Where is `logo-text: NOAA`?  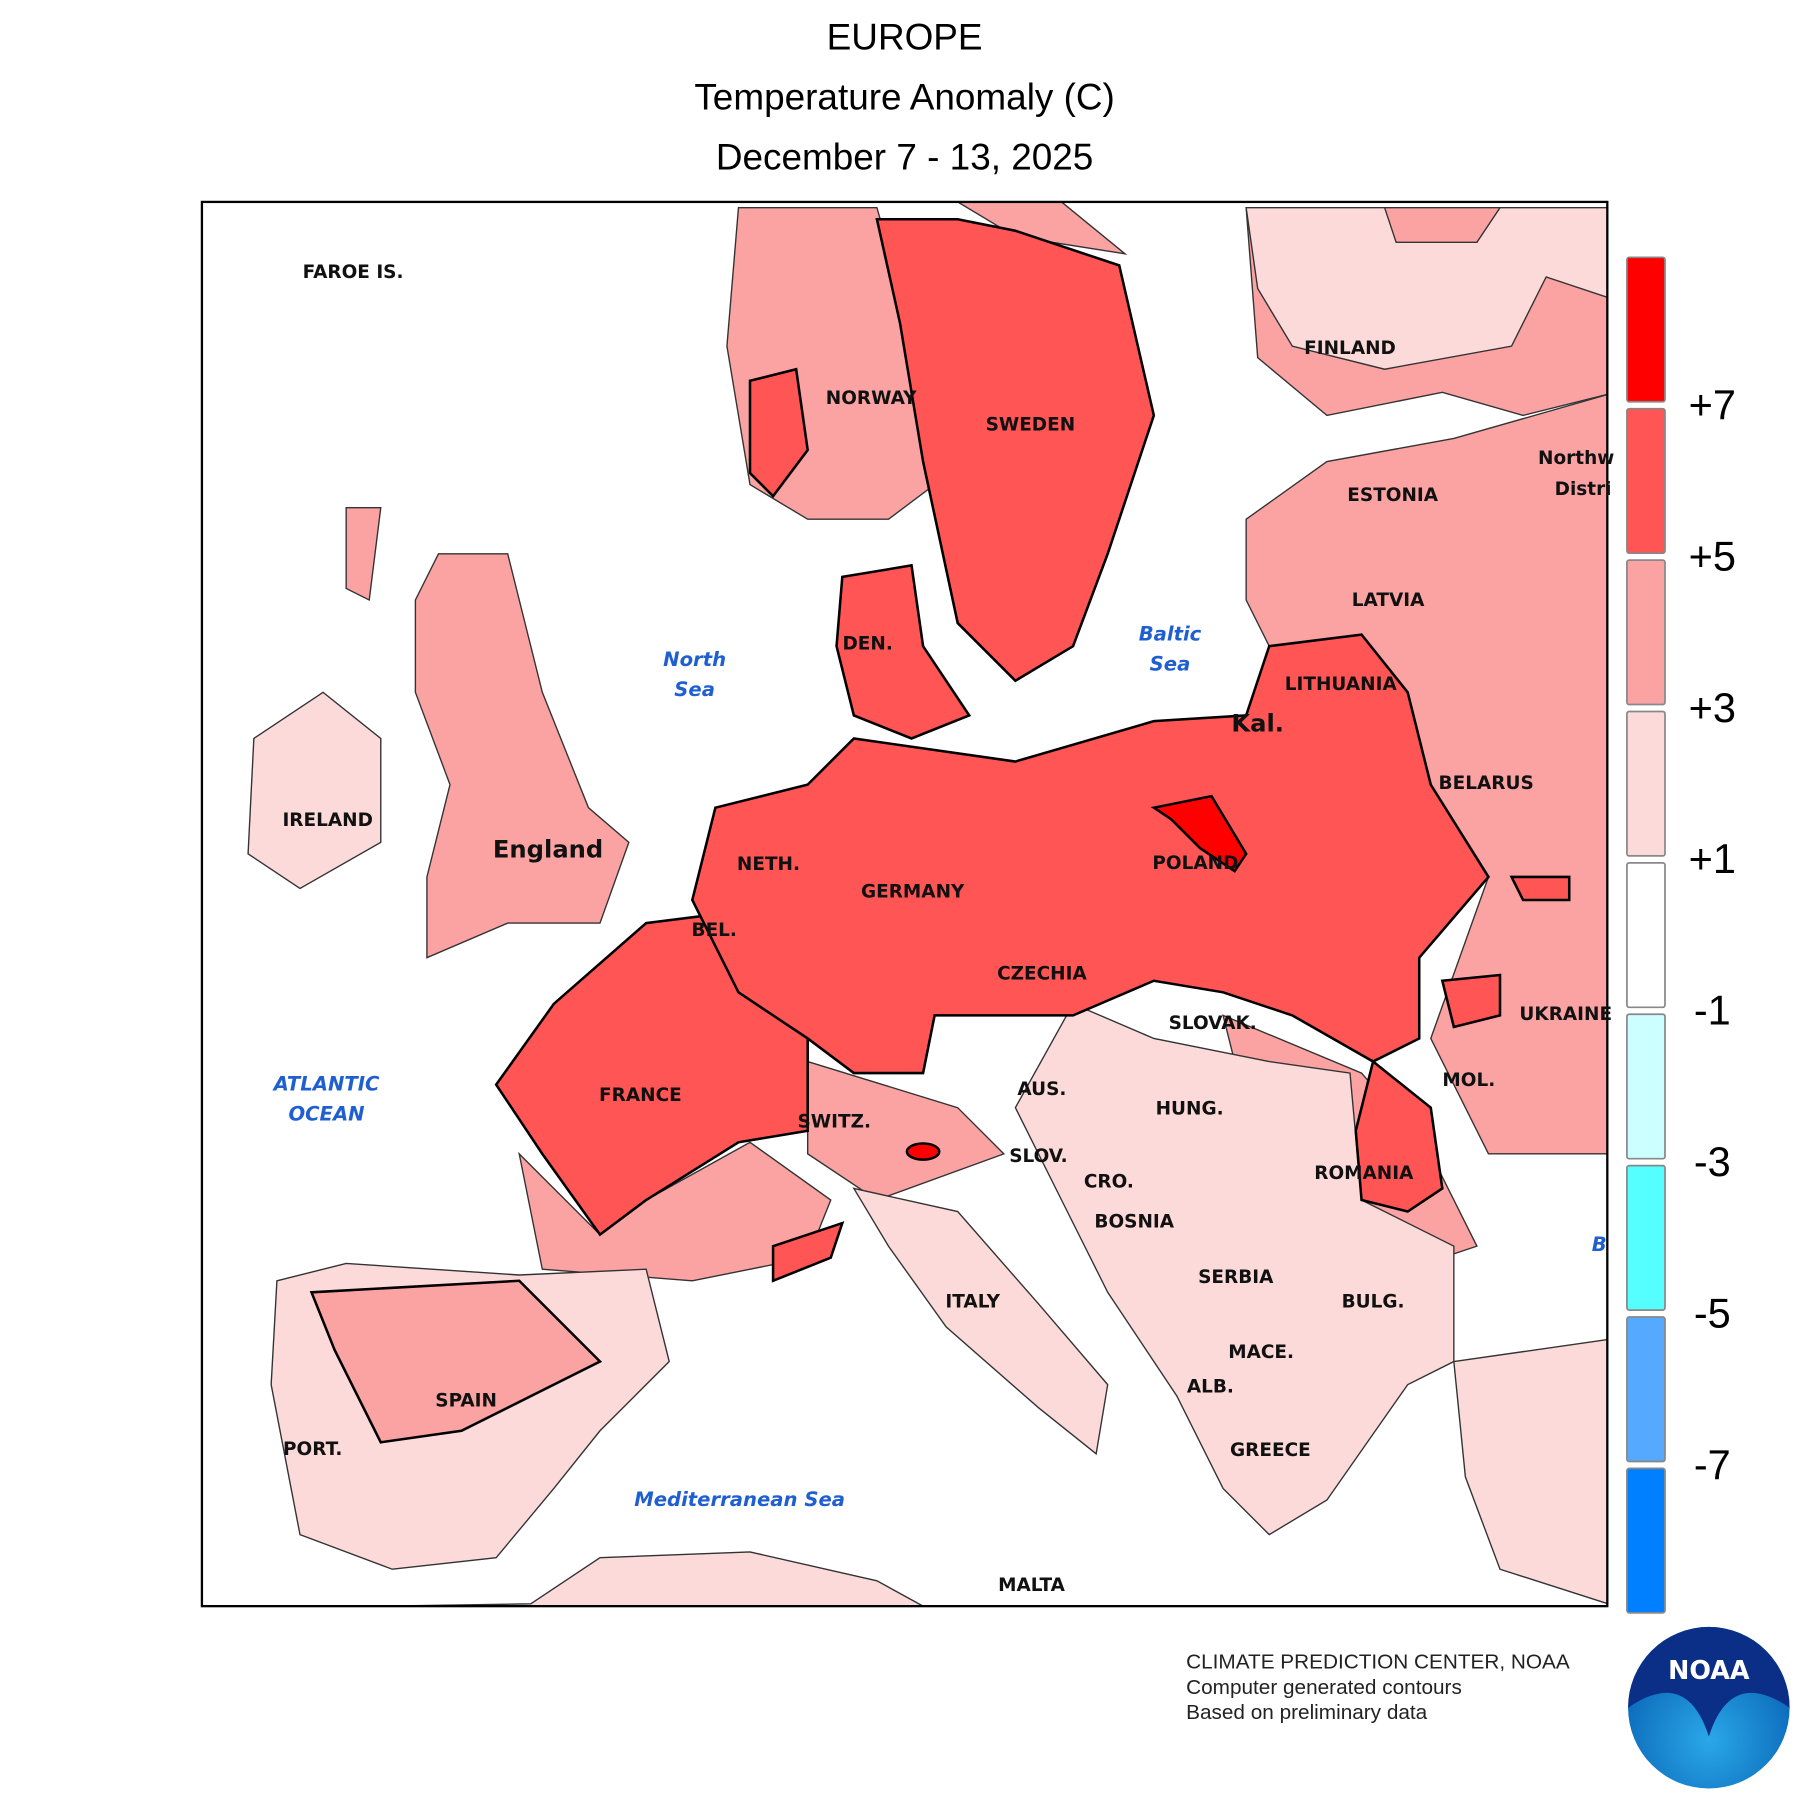
logo-text: NOAA is located at coordinates (1709, 1670).